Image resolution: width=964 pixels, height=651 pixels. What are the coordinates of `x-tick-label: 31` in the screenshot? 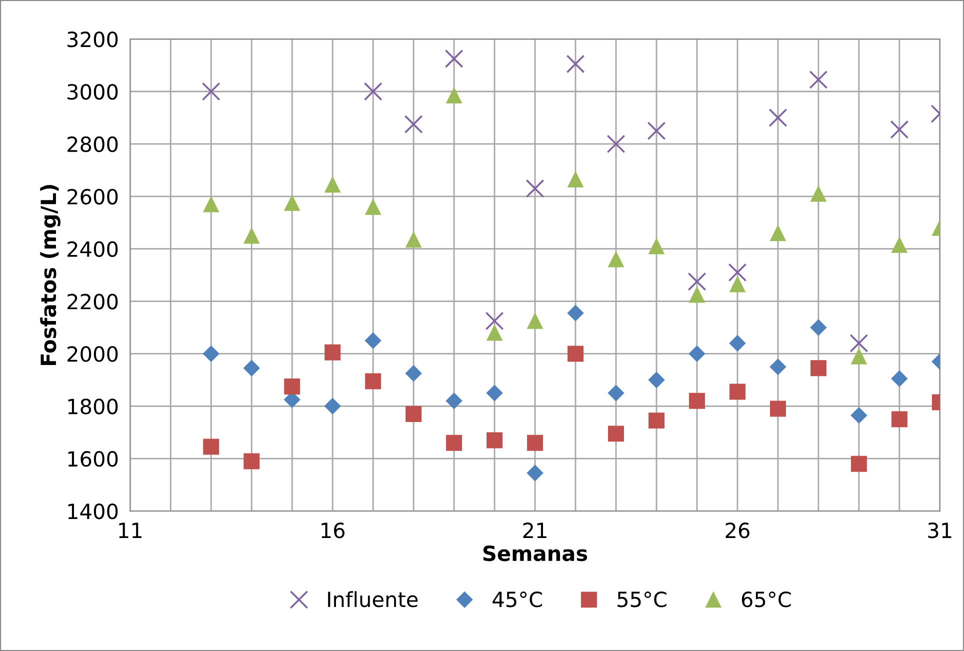 It's located at (940, 530).